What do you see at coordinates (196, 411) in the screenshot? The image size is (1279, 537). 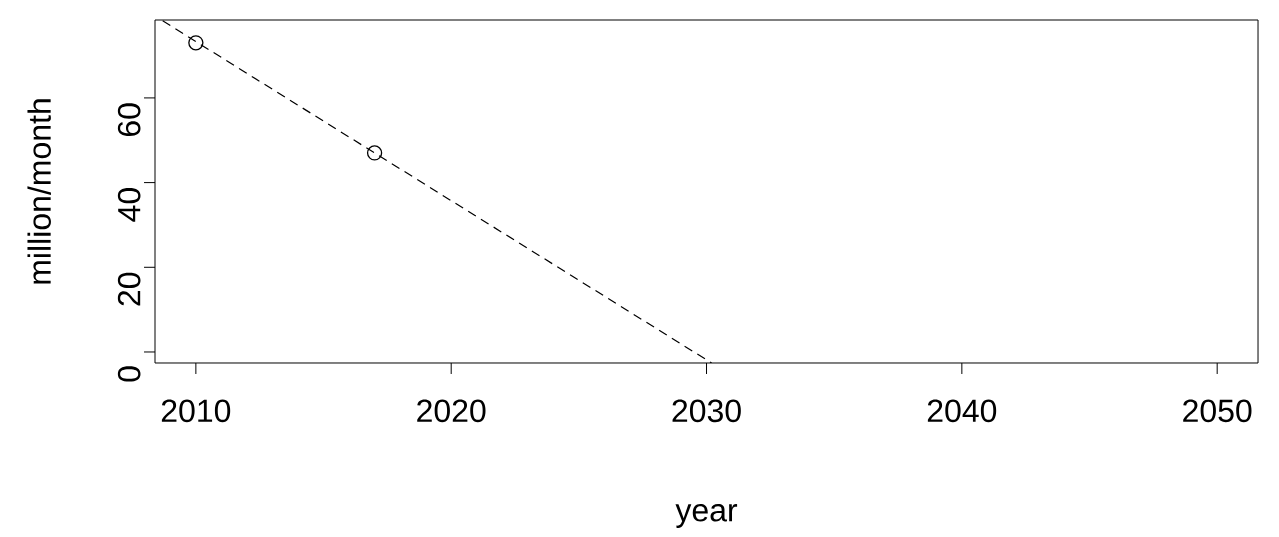 I see `x-tick-label: 2010` at bounding box center [196, 411].